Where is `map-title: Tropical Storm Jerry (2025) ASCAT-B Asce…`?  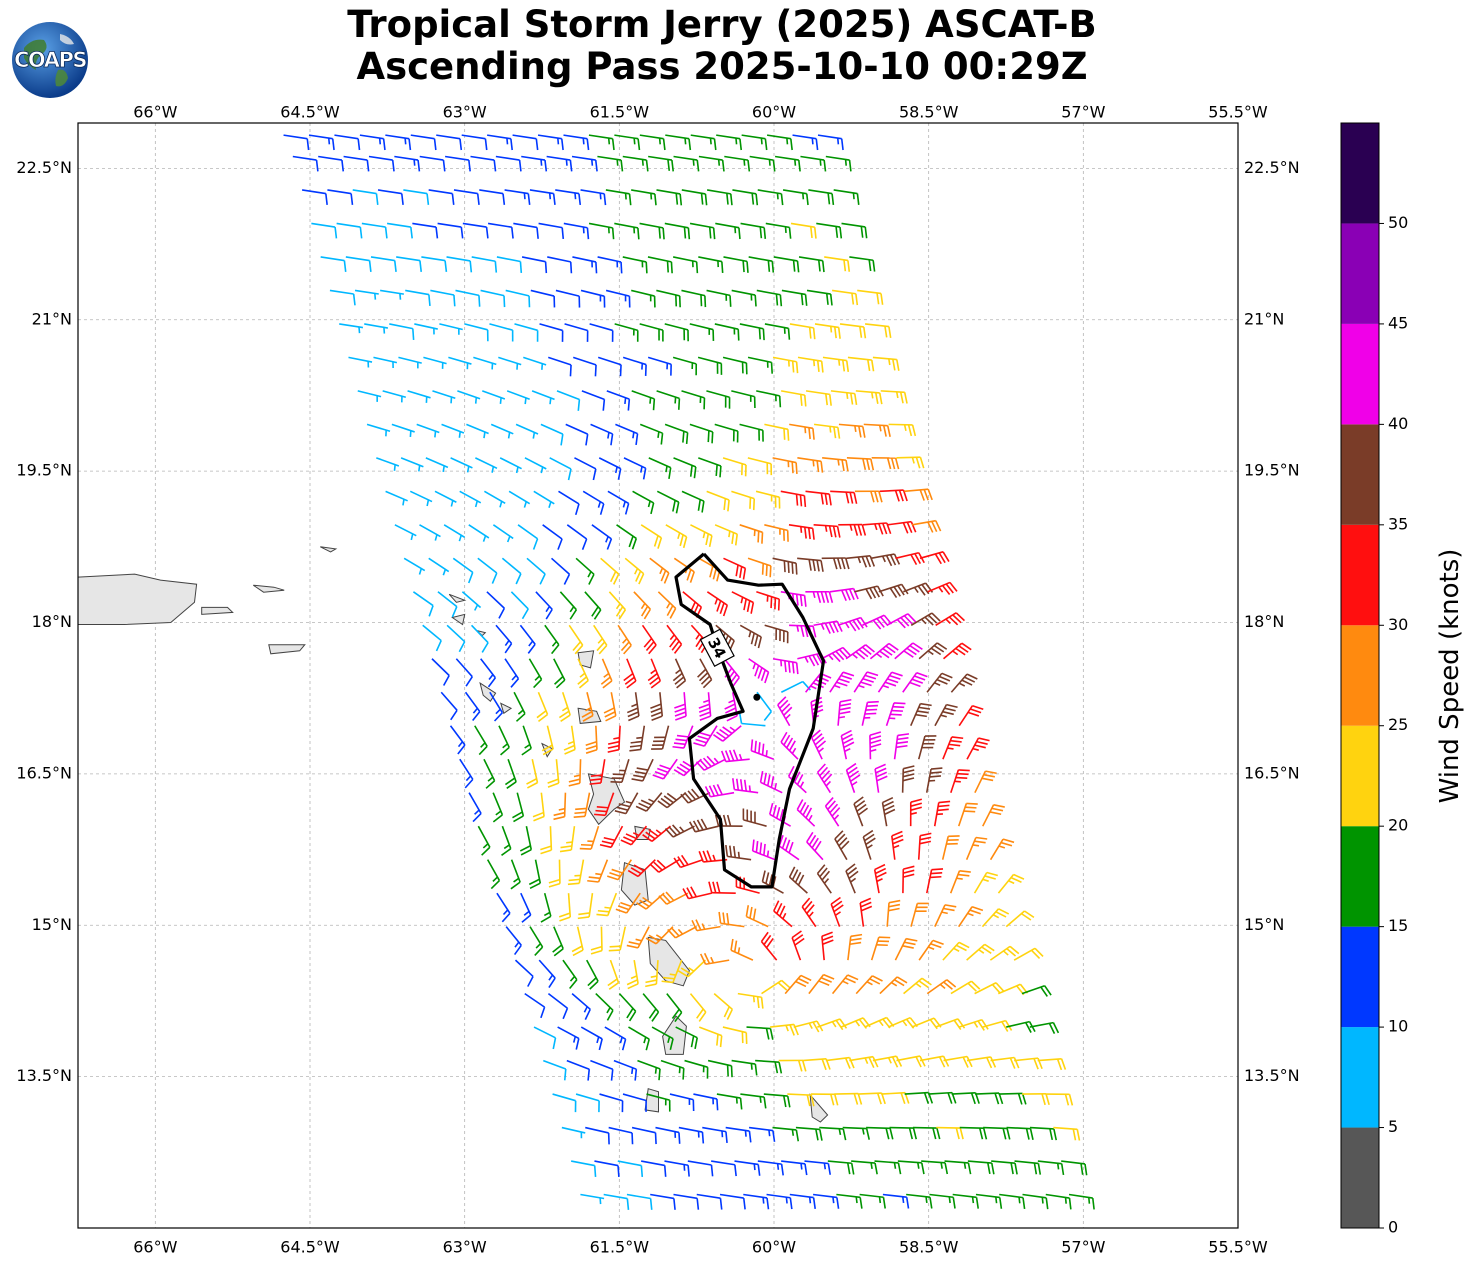 map-title: Tropical Storm Jerry (2025) ASCAT-B Asce… is located at coordinates (722, 46).